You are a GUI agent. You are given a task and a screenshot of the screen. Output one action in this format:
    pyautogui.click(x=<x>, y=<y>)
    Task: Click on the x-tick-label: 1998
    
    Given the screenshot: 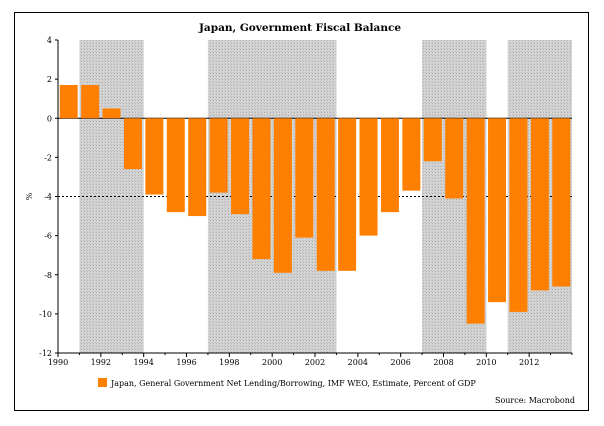 What is the action you would take?
    pyautogui.click(x=229, y=362)
    